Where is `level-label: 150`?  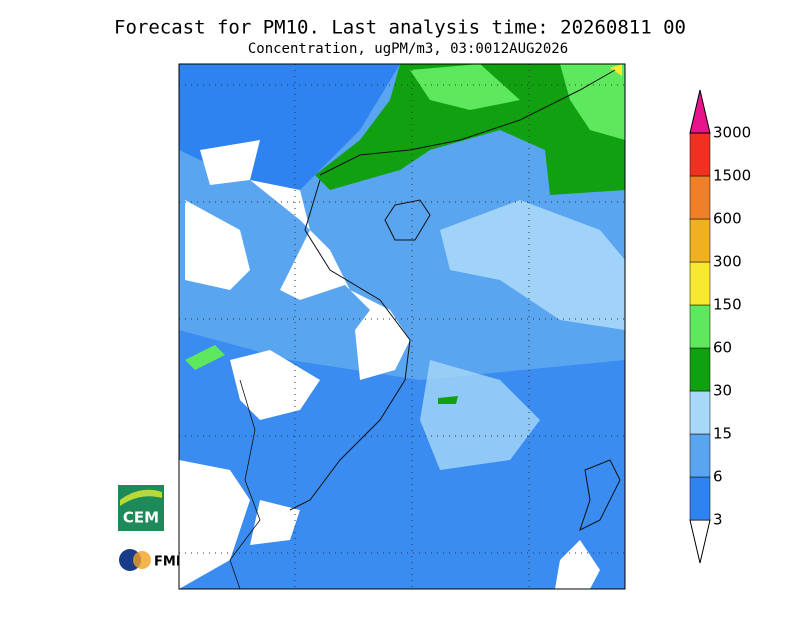
level-label: 150 is located at coordinates (727, 305).